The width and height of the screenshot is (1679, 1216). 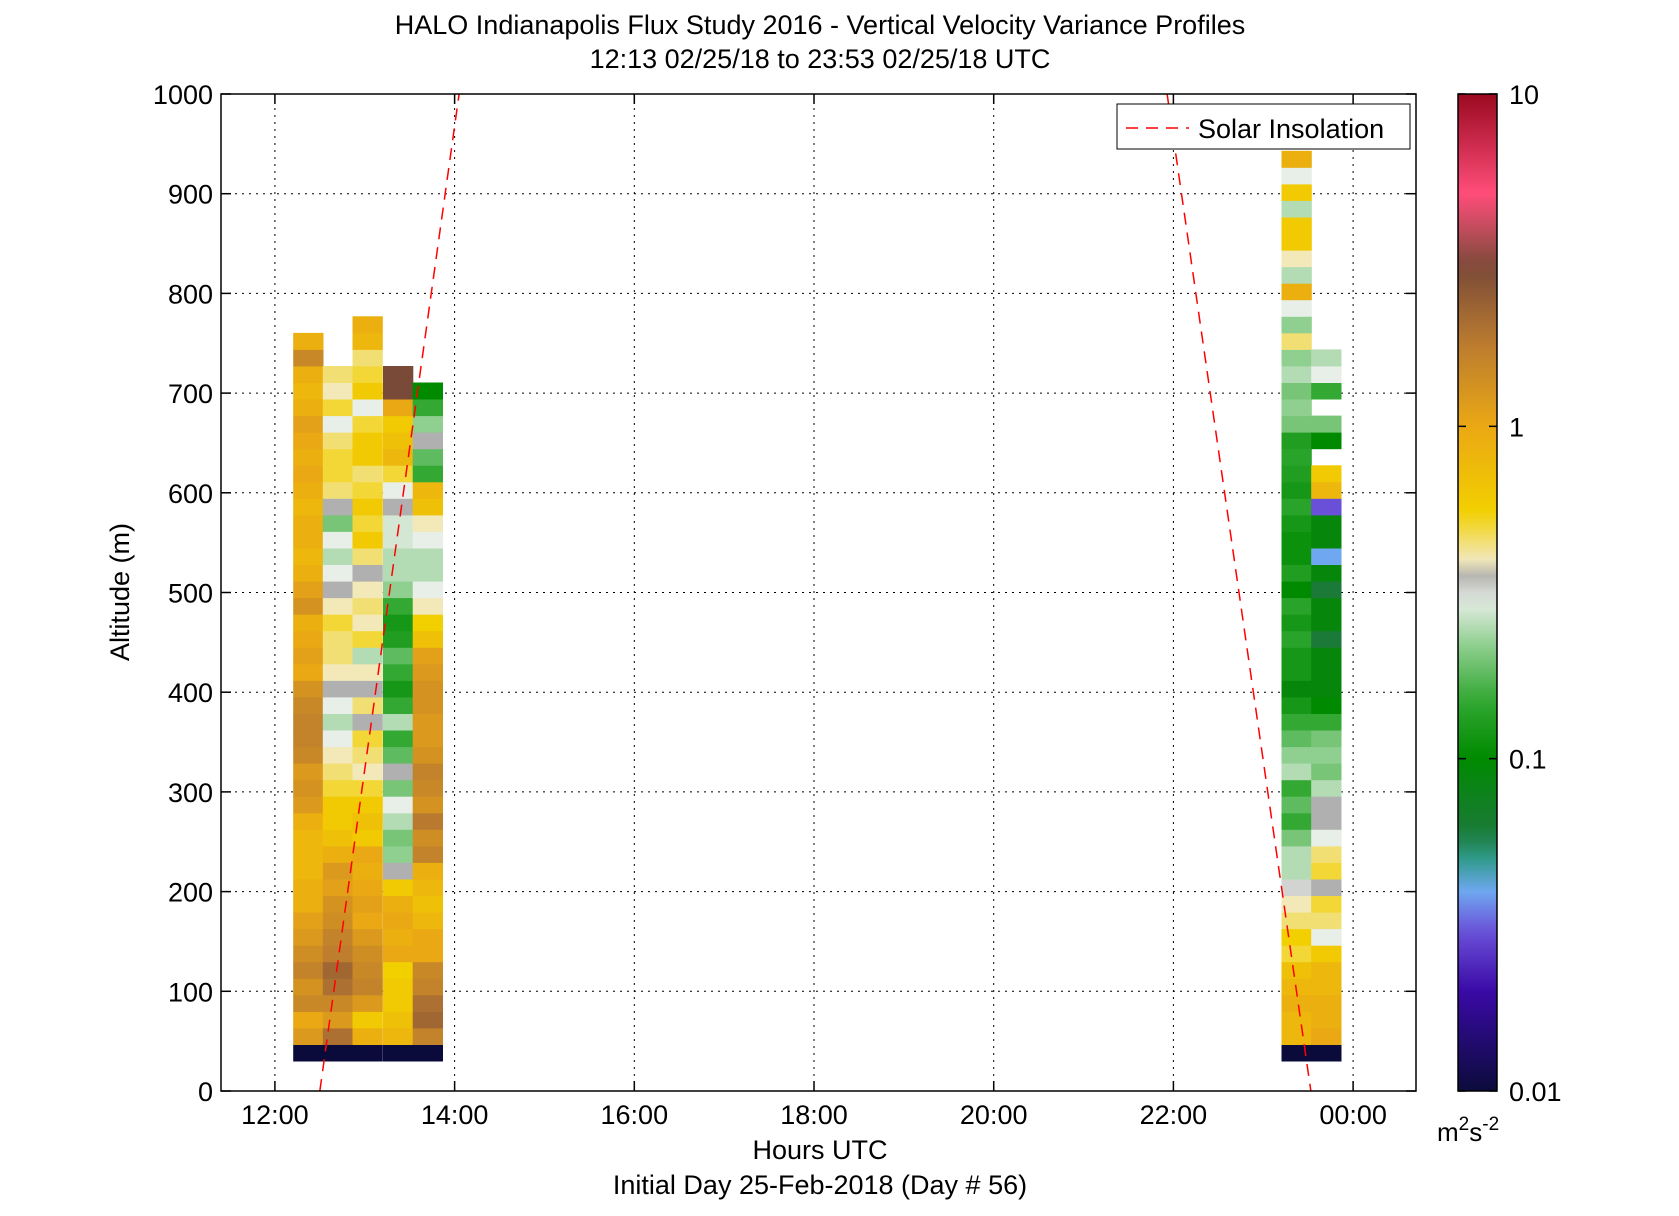 I want to click on y-tick-label: 100, so click(x=190, y=992).